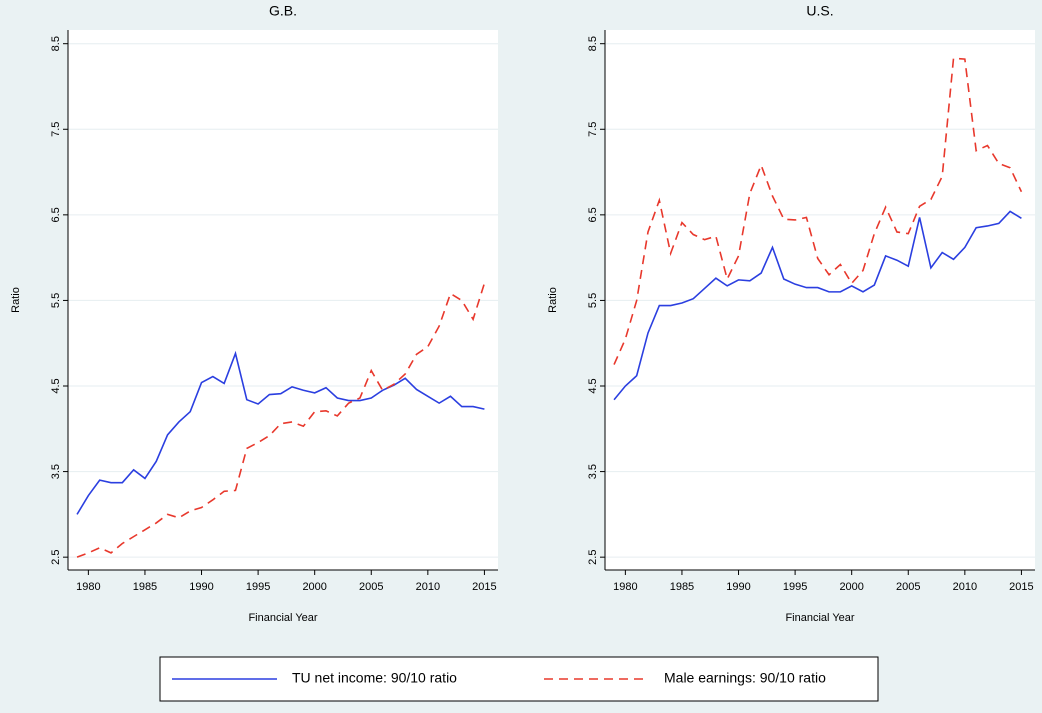 The image size is (1042, 713). Describe the element at coordinates (819, 11) in the screenshot. I see `chart-title: U.S.` at that location.